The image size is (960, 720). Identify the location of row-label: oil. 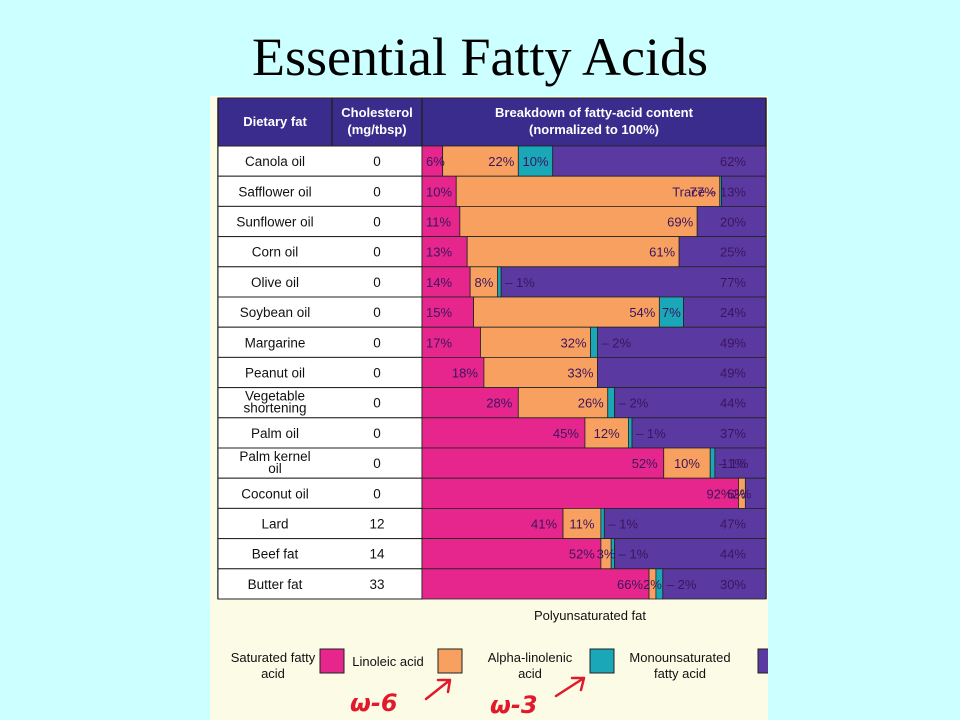
(275, 468).